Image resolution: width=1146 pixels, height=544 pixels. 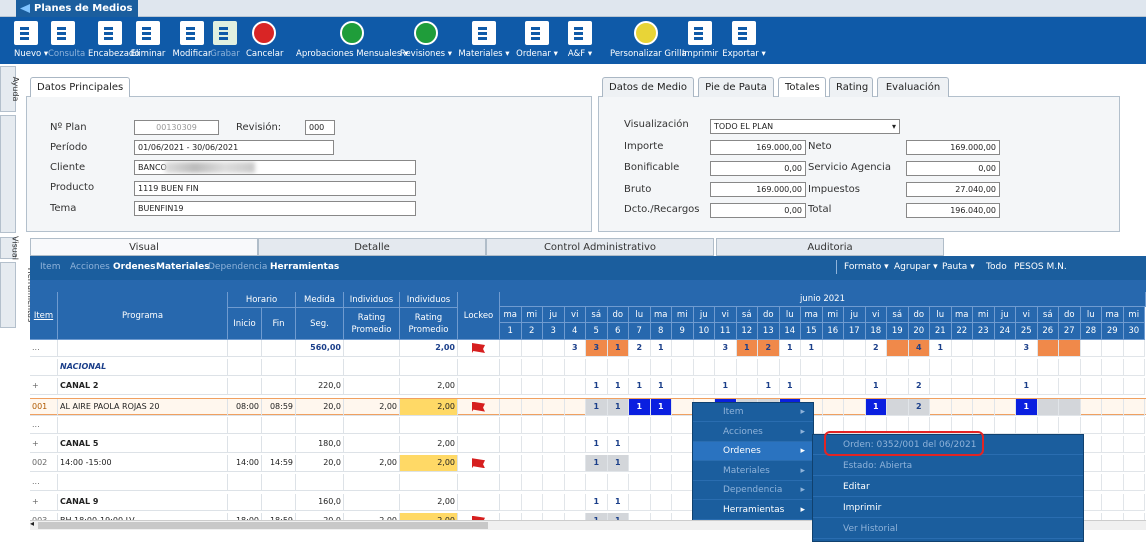 I want to click on header-day-number-7: 7, so click(x=640, y=331).